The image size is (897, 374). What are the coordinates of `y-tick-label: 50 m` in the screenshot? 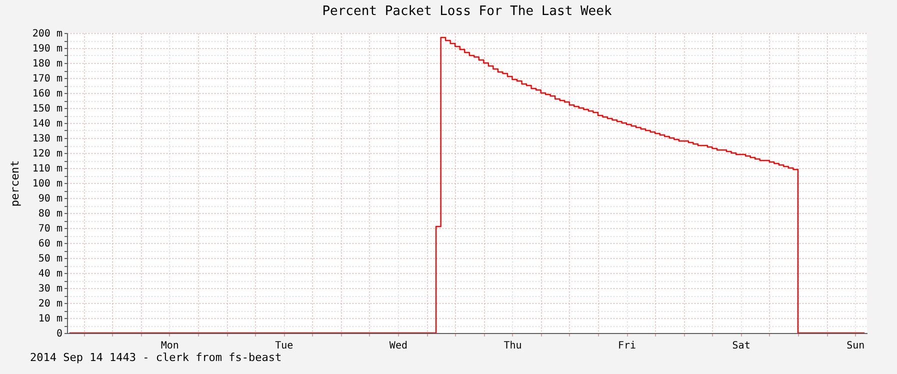 It's located at (50, 259).